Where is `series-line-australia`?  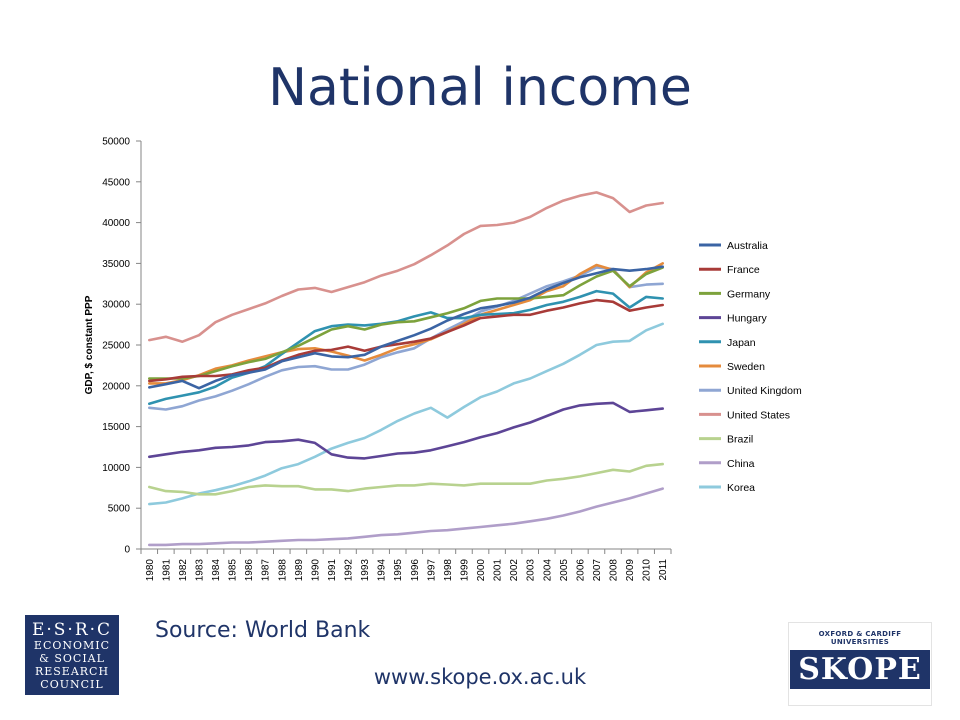 series-line-australia is located at coordinates (406, 327).